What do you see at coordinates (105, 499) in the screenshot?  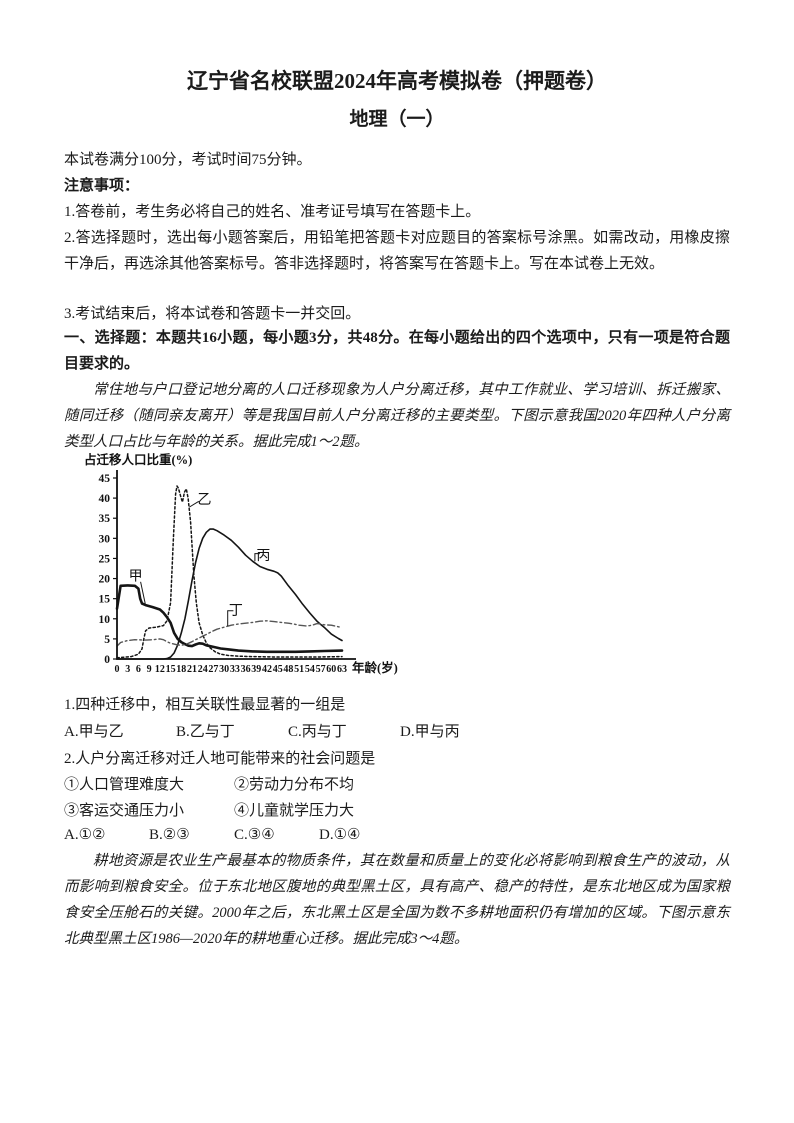 I see `y-tick-label: 40` at bounding box center [105, 499].